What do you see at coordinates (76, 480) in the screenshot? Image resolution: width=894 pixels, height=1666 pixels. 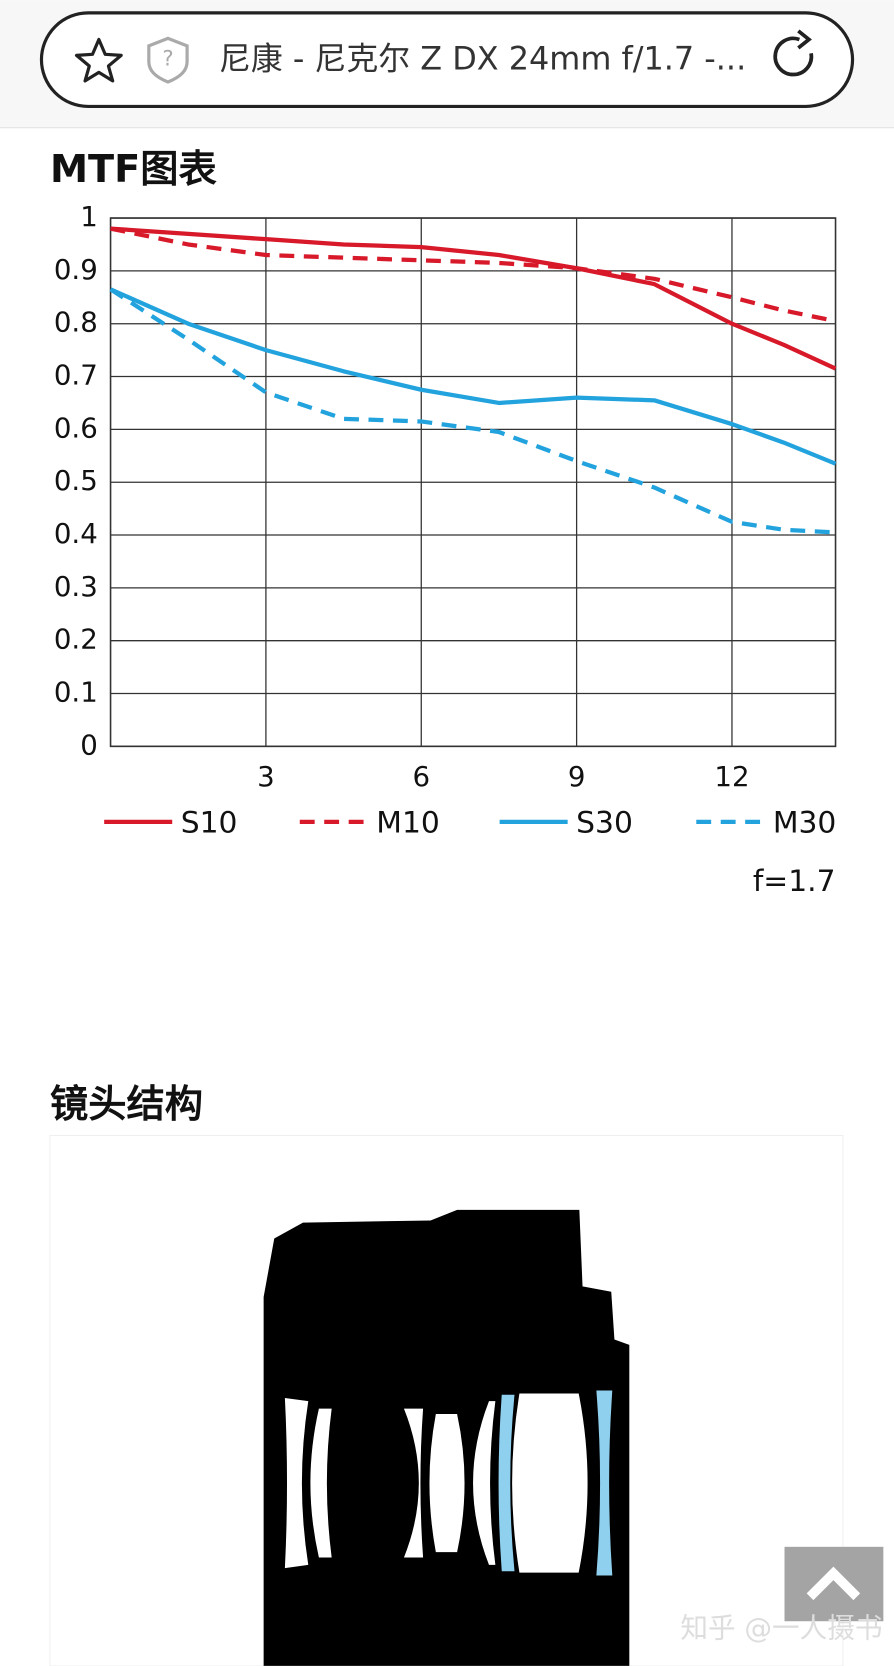 I see `y-tick-label: 0.5` at bounding box center [76, 480].